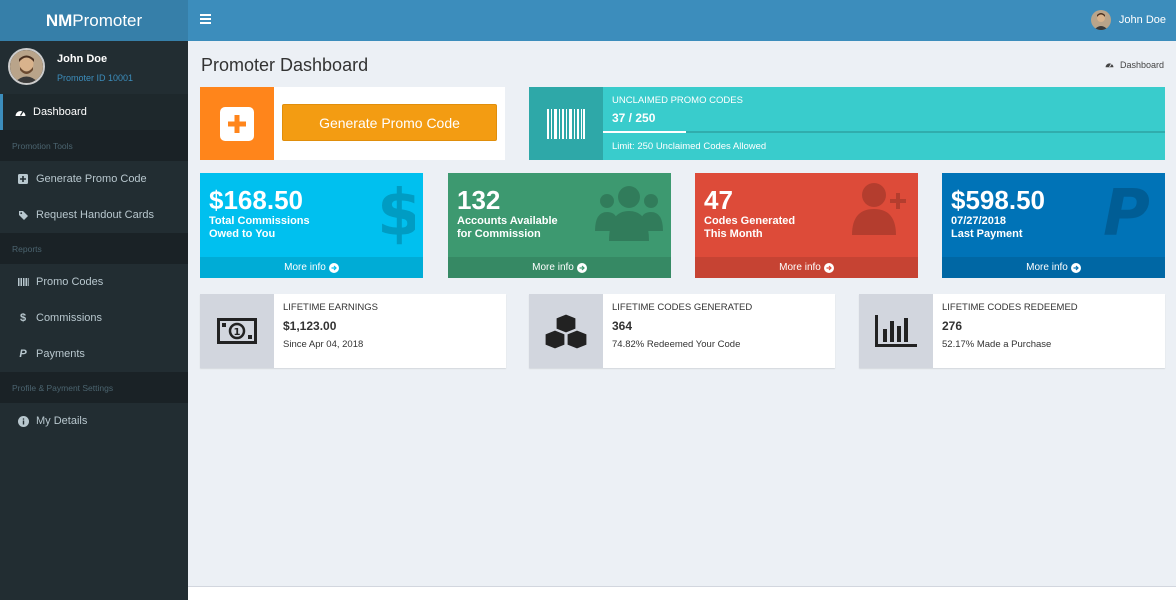  I want to click on header-user-name: John Doe, so click(1142, 20).